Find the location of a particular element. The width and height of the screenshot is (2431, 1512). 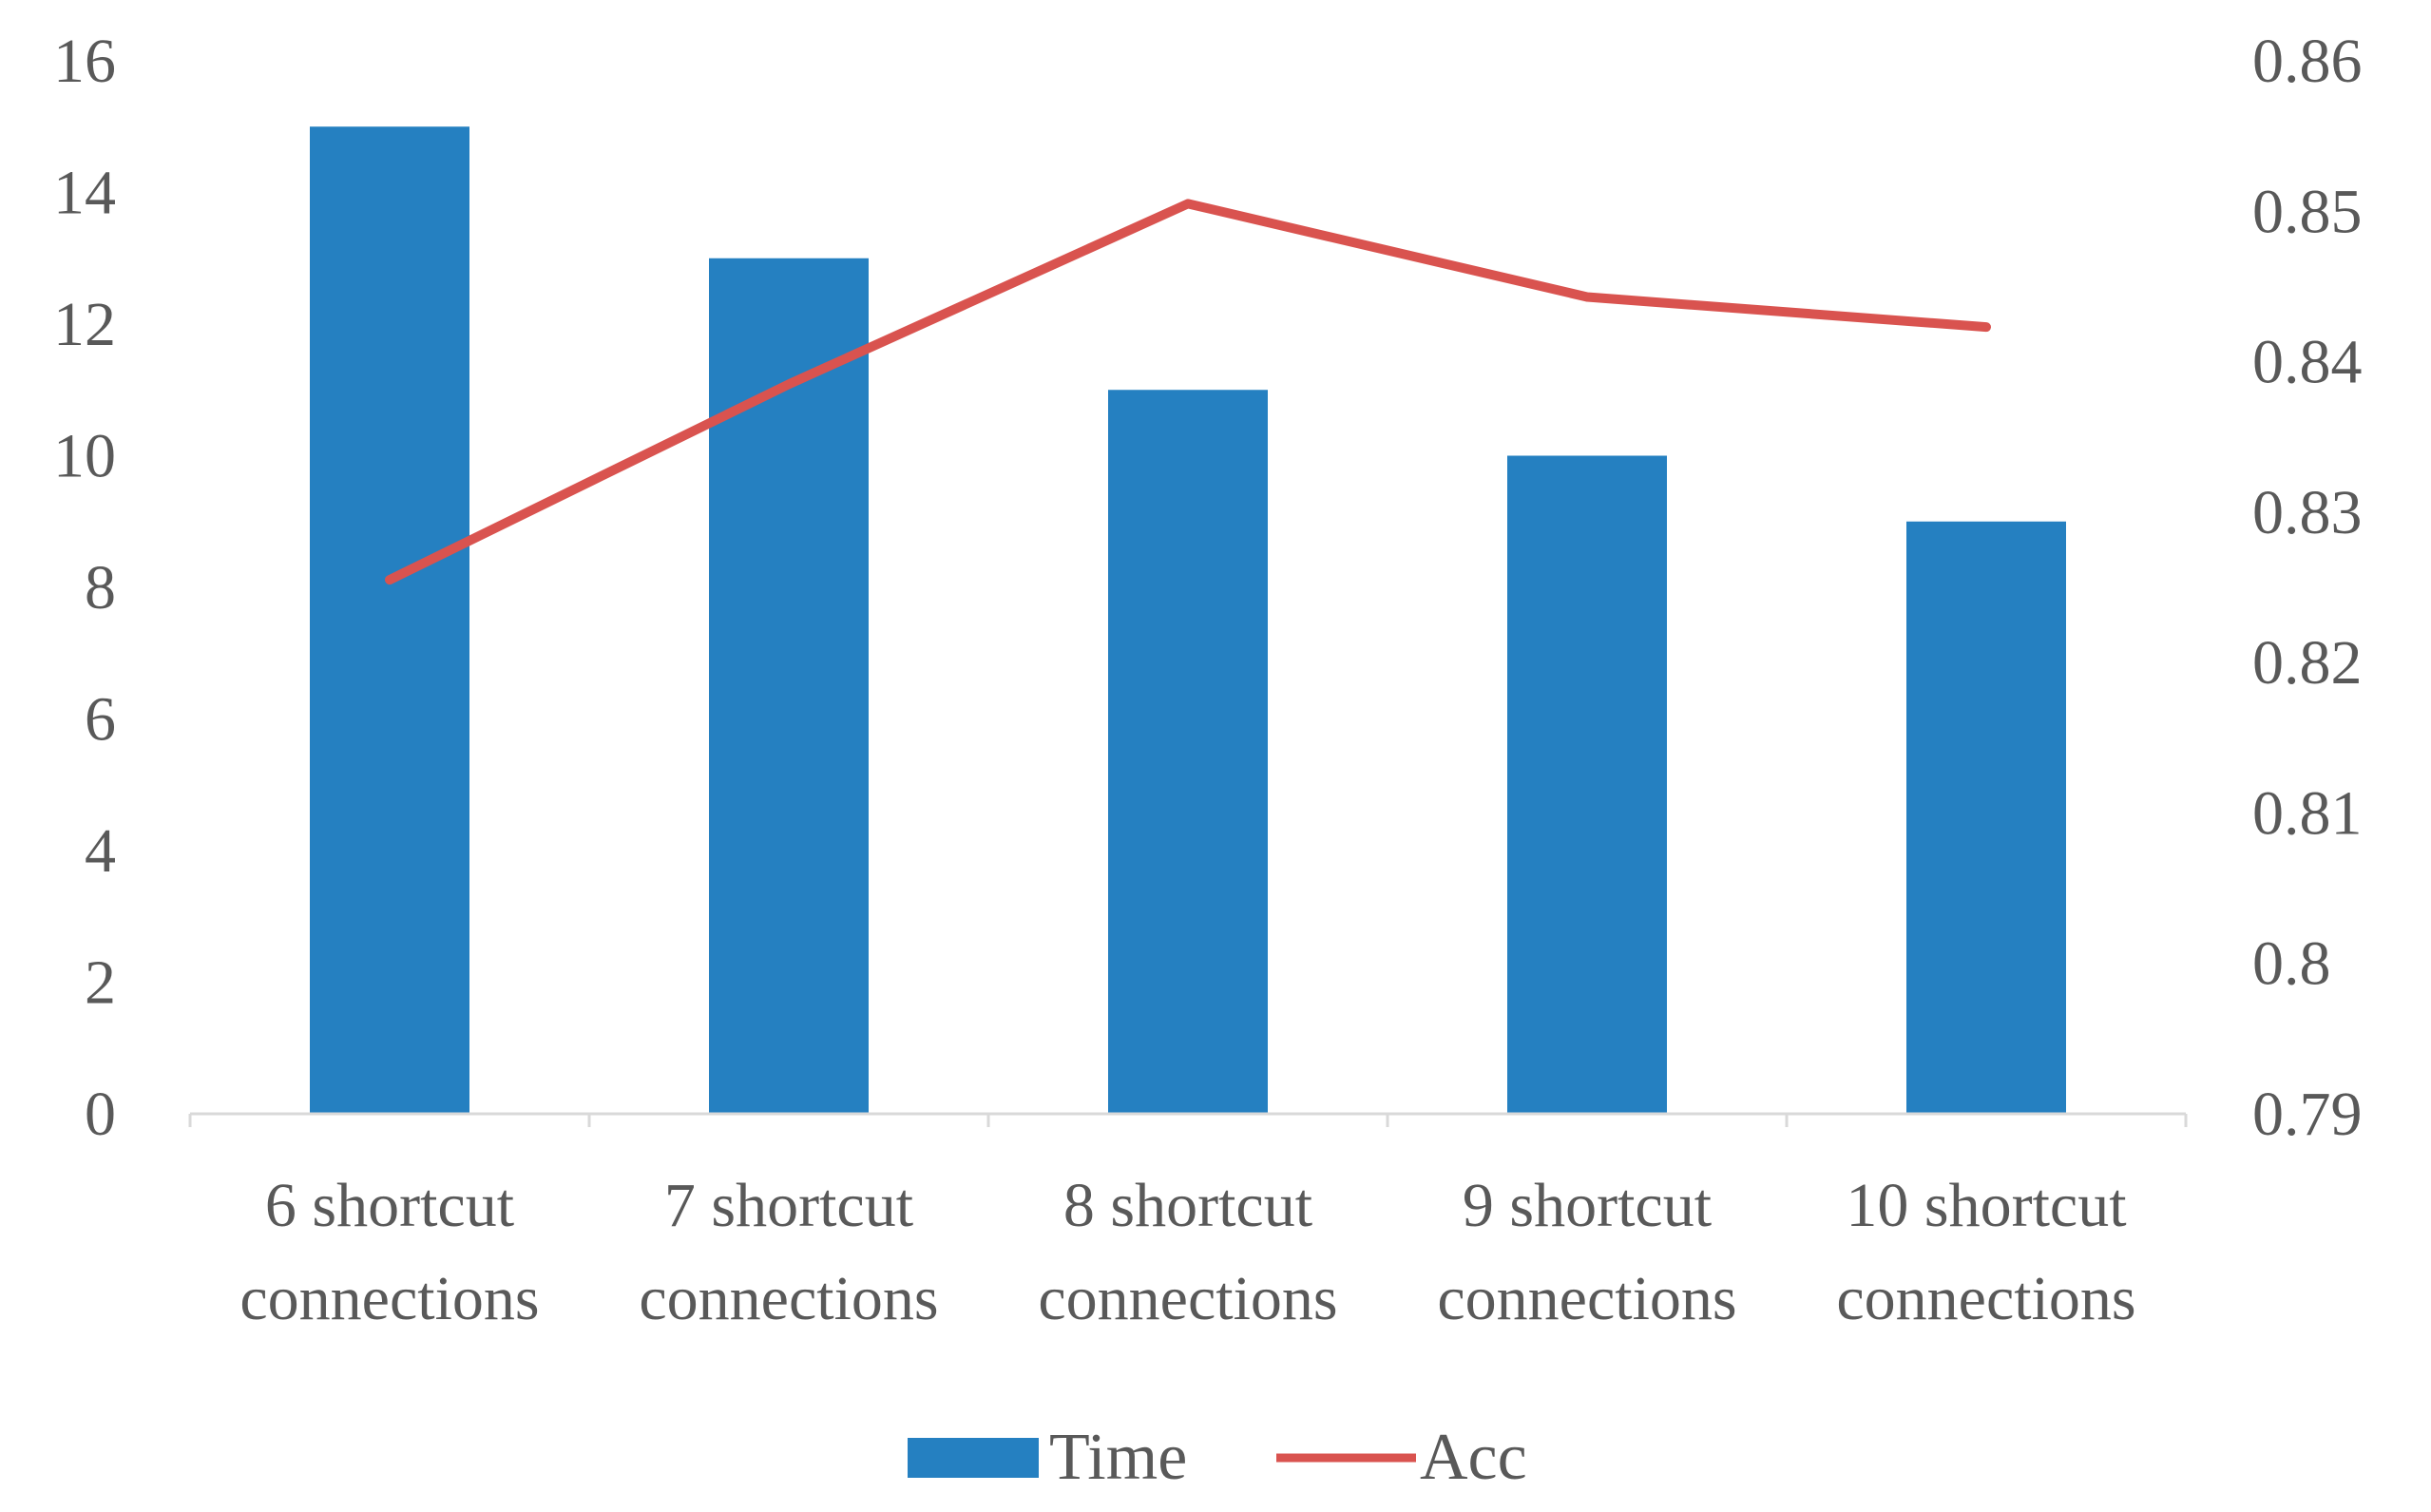

left-tick-label: 6 is located at coordinates (100, 720).